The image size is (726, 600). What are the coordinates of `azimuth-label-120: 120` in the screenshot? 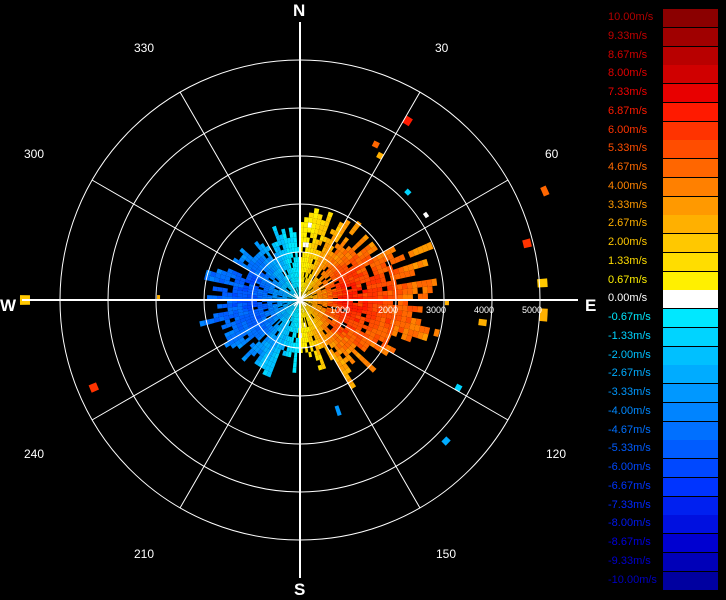 It's located at (556, 454).